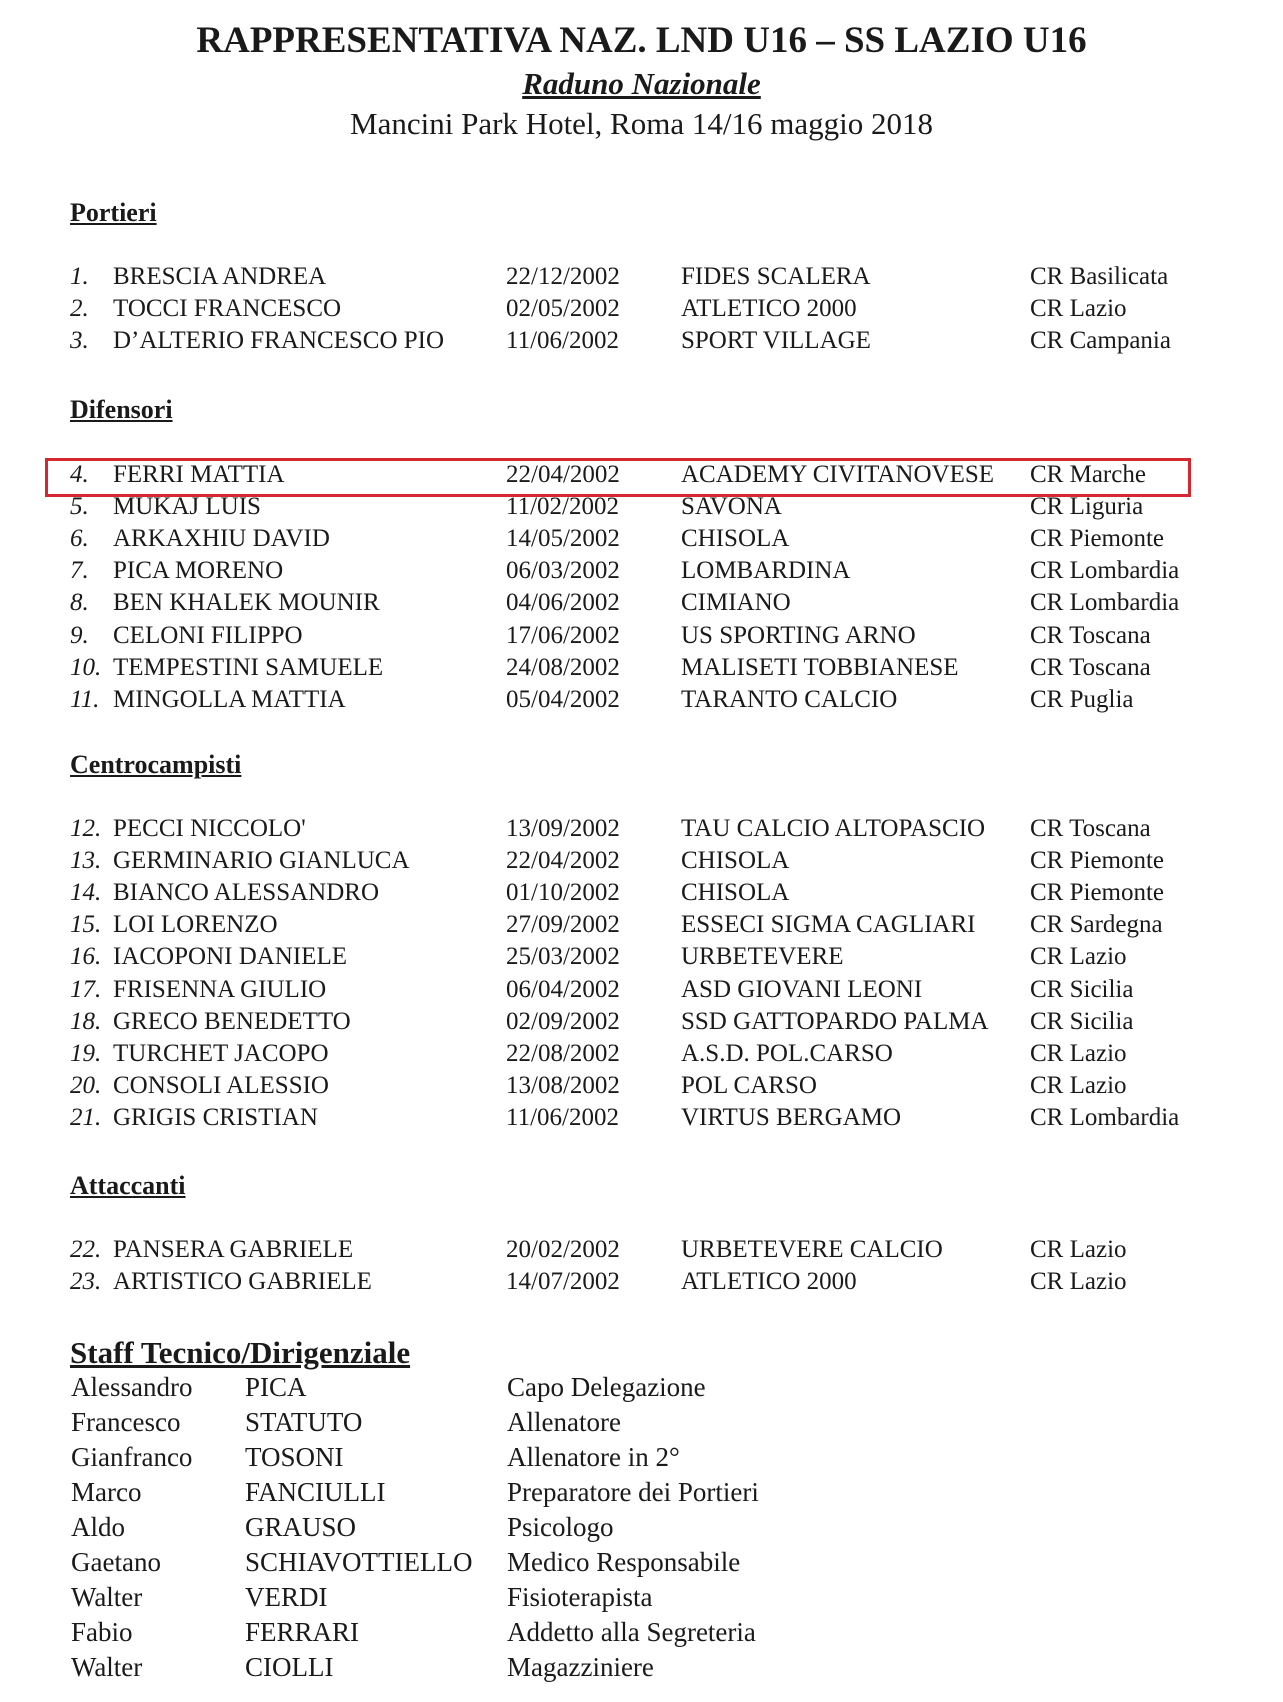 The height and width of the screenshot is (1702, 1283). What do you see at coordinates (128, 1185) in the screenshot?
I see `section-heading: Attaccanti` at bounding box center [128, 1185].